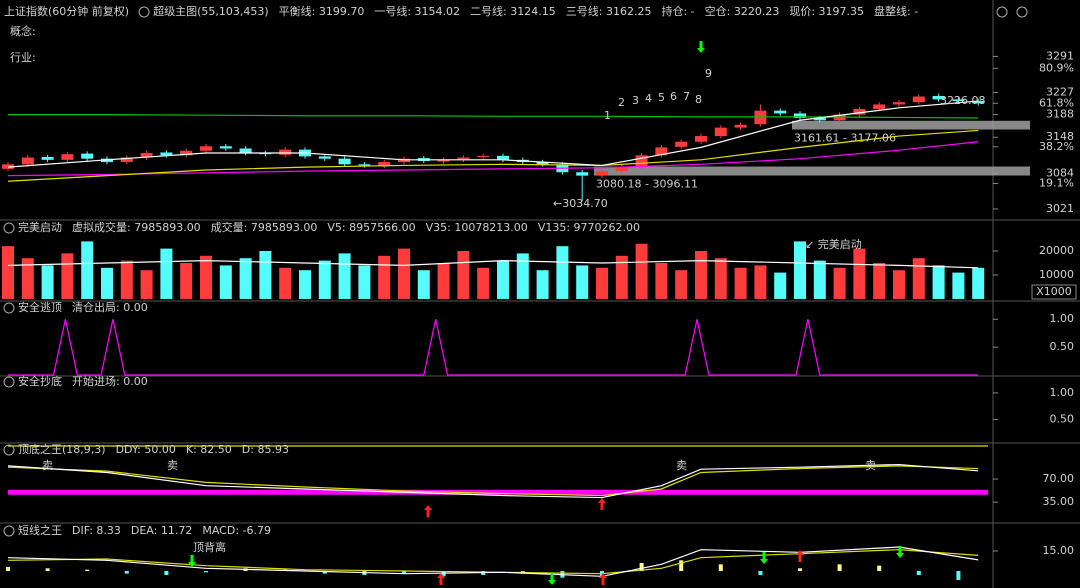 Image resolution: width=1080 pixels, height=588 pixels. Describe the element at coordinates (896, 11) in the screenshot. I see `header-text: 盘整线: -` at that location.